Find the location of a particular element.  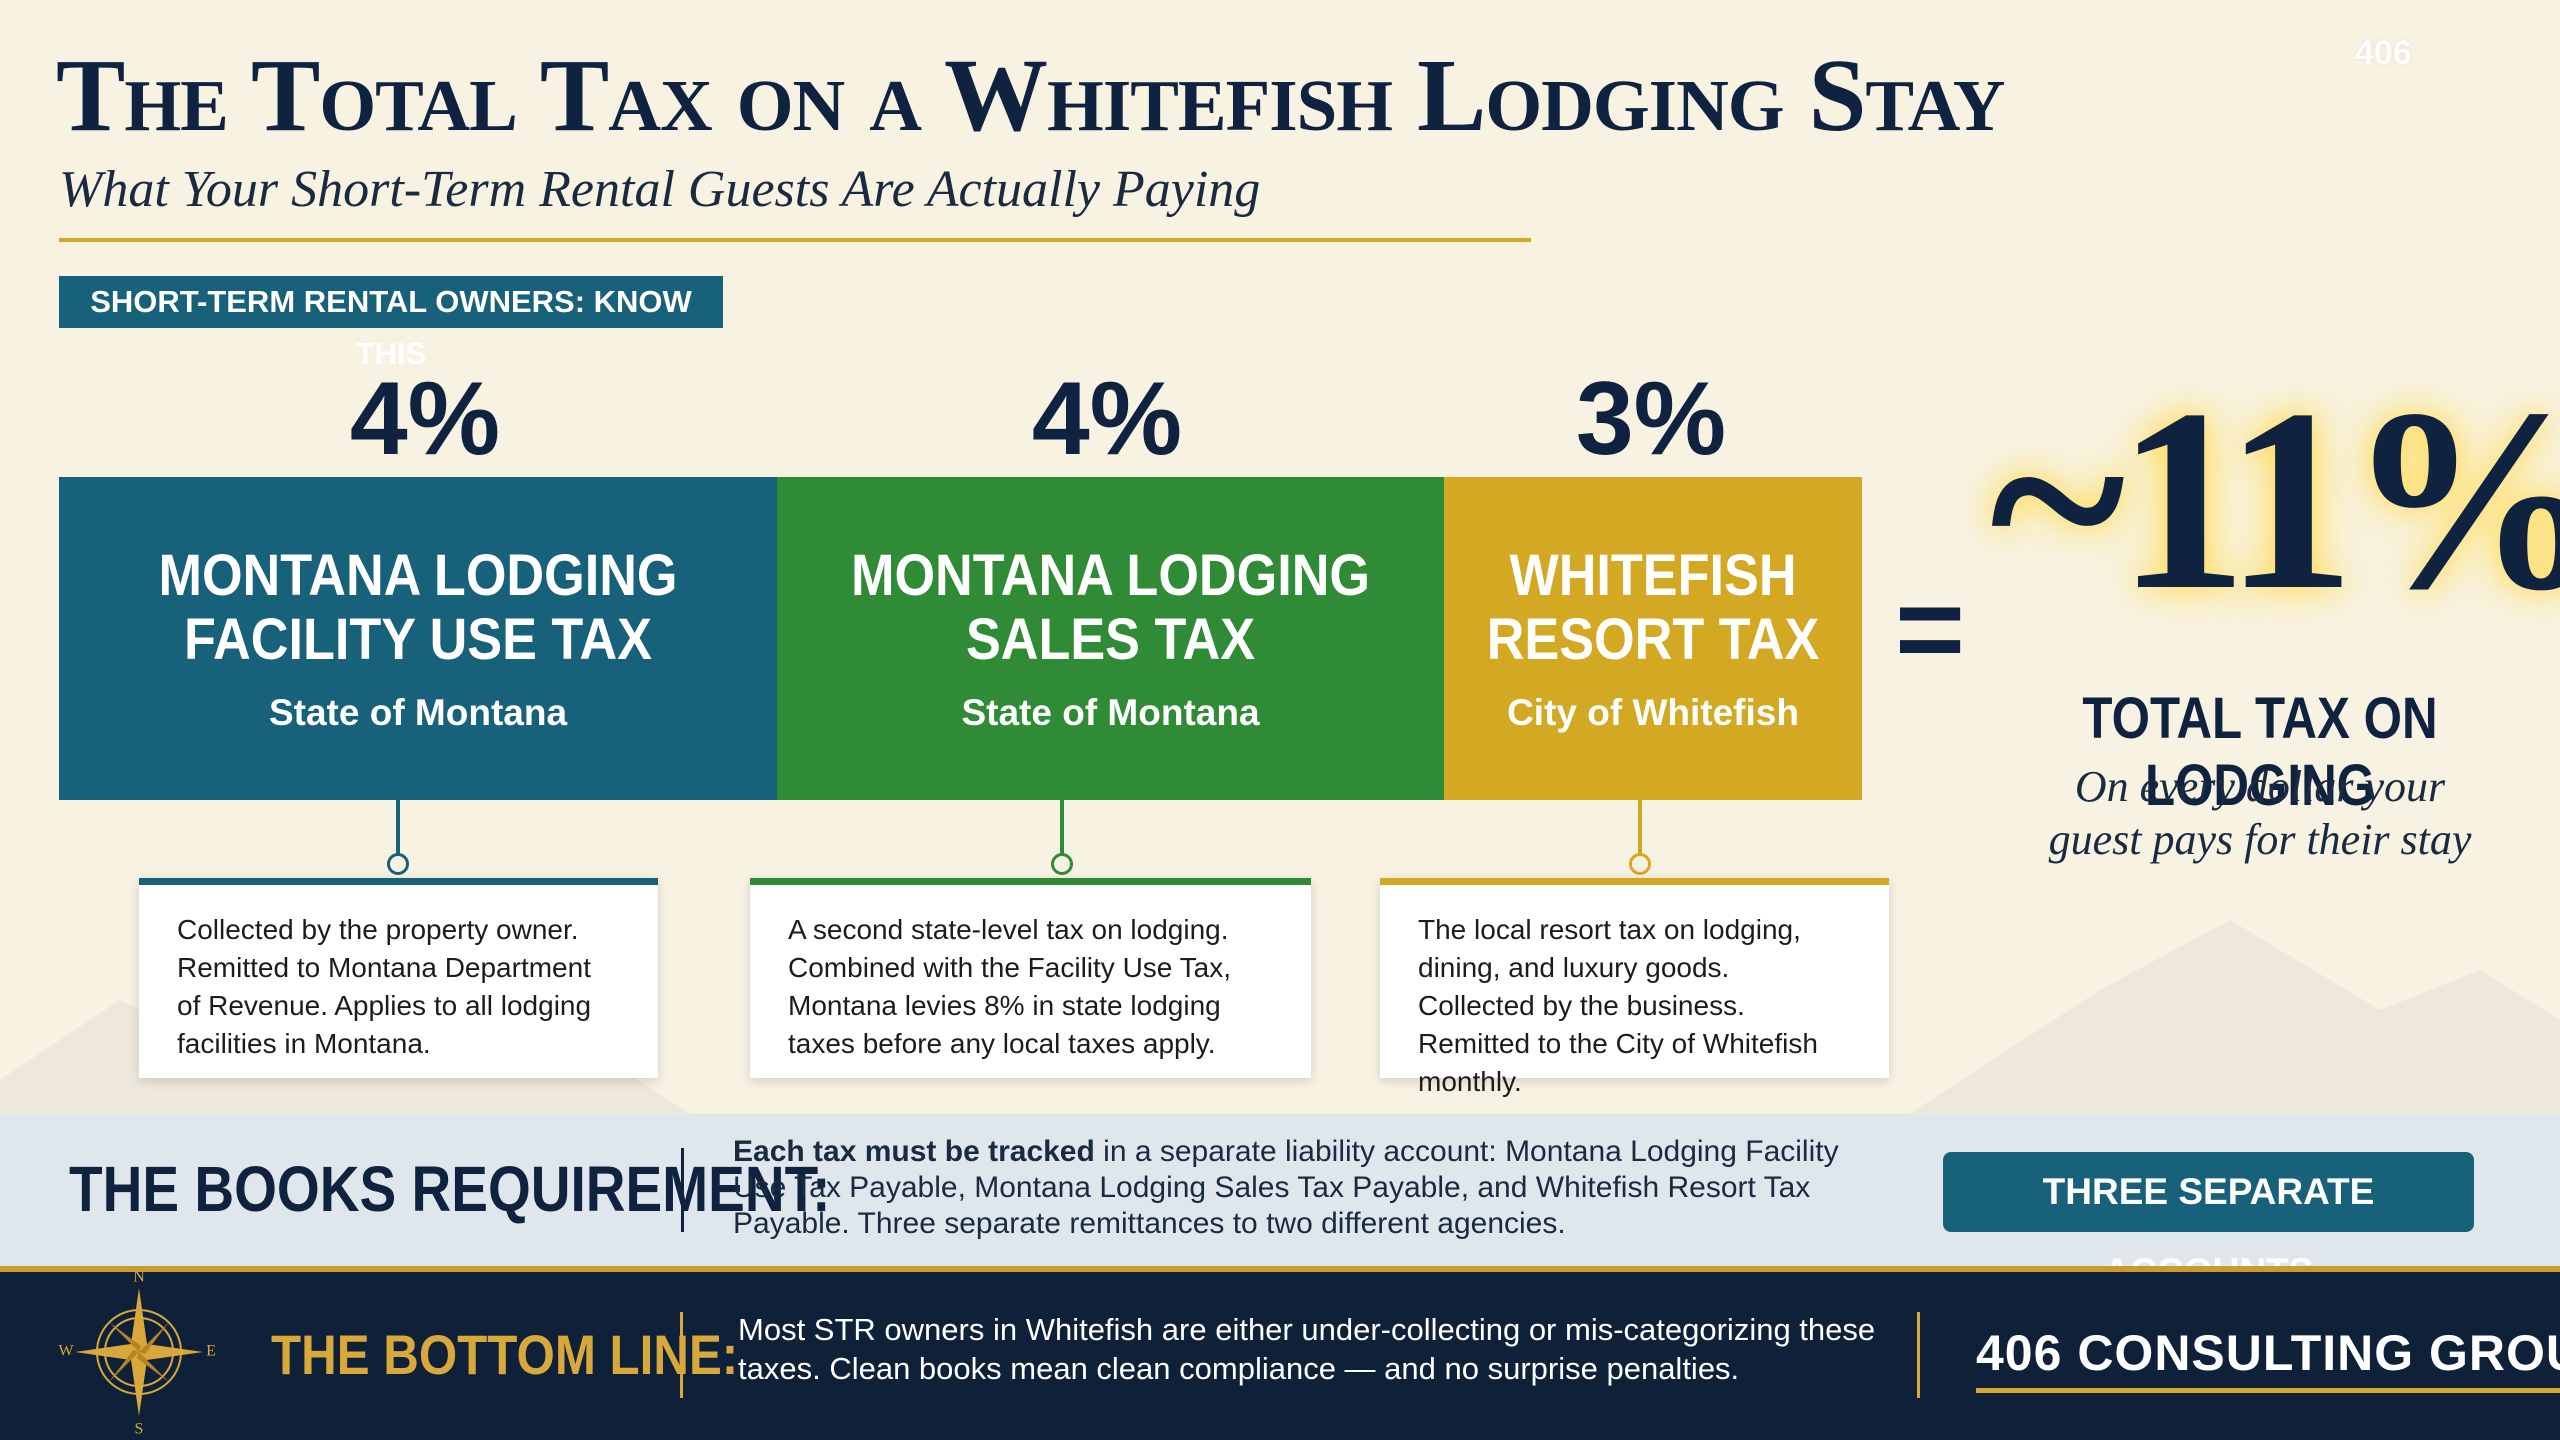

brand: 406 CONSULTING GROUP is located at coordinates (2268, 1358).